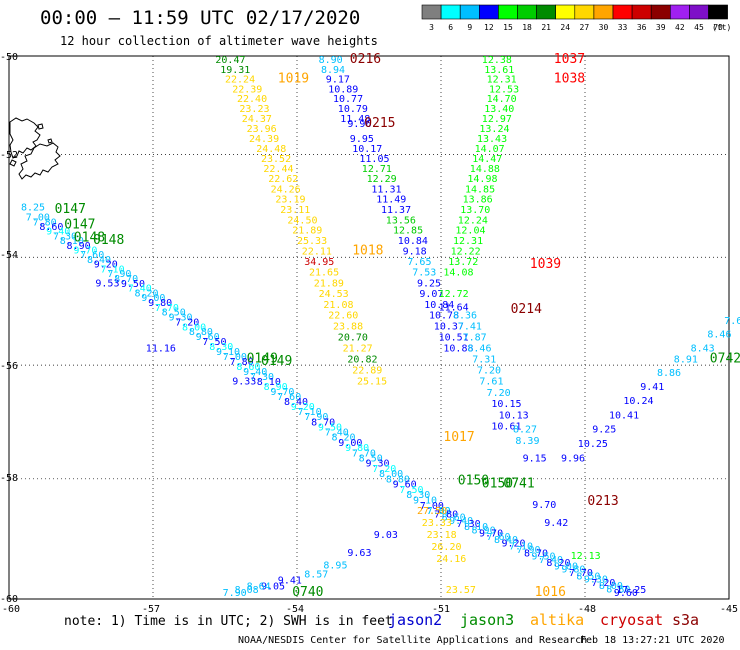 This screenshot has height=650, width=740. I want to click on colorbar-label: 9, so click(469, 27).